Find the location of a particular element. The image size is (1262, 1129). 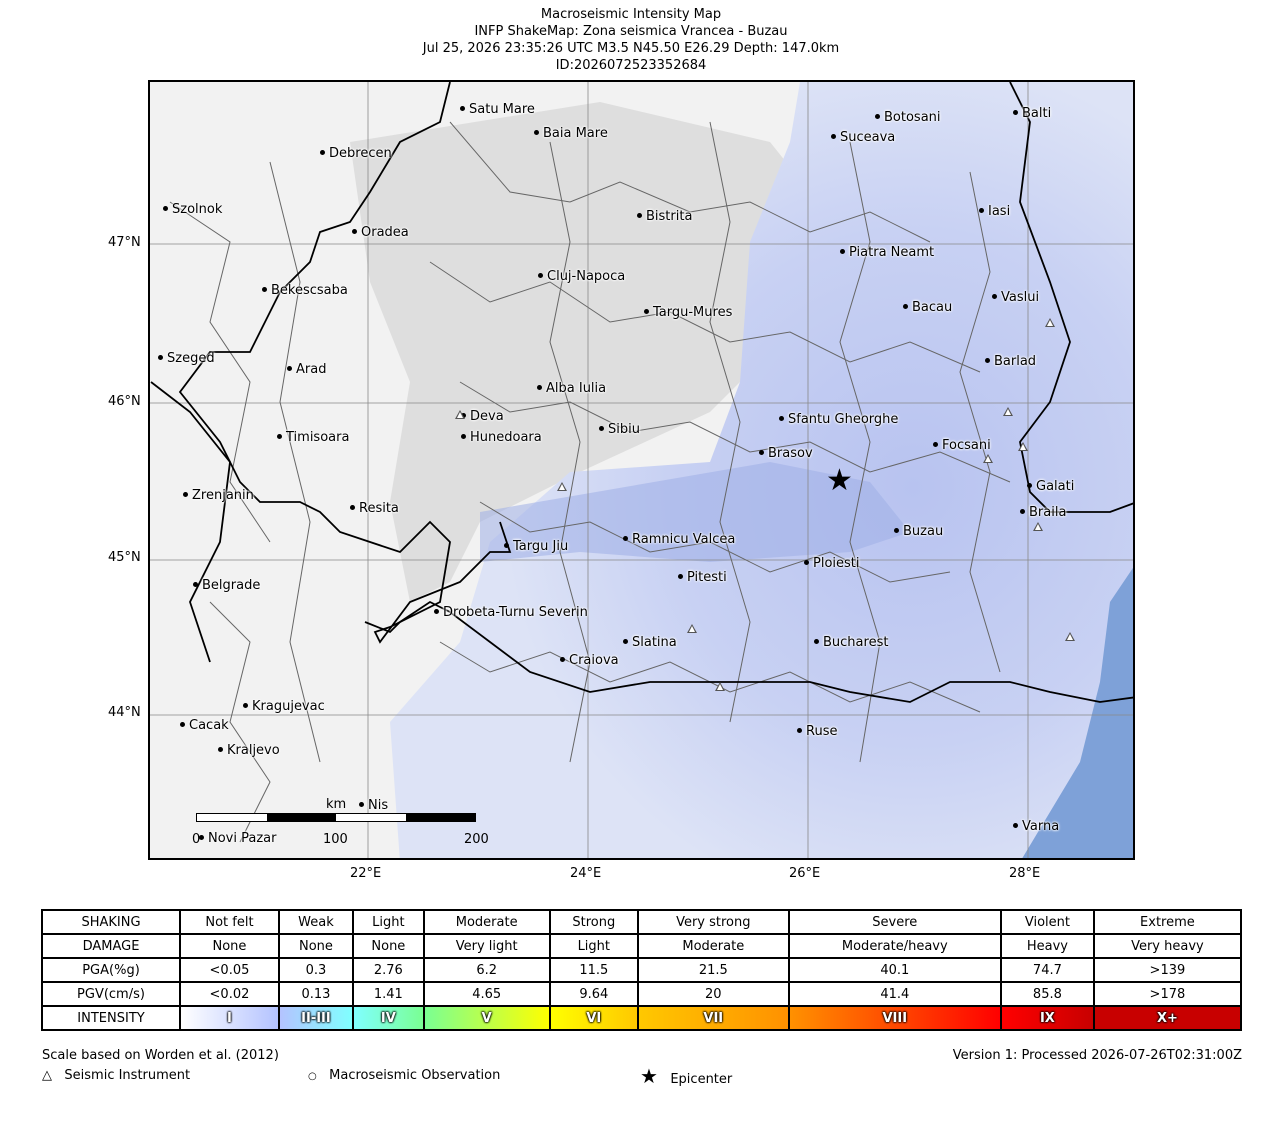

scale-tick-0: 0 is located at coordinates (196, 839).